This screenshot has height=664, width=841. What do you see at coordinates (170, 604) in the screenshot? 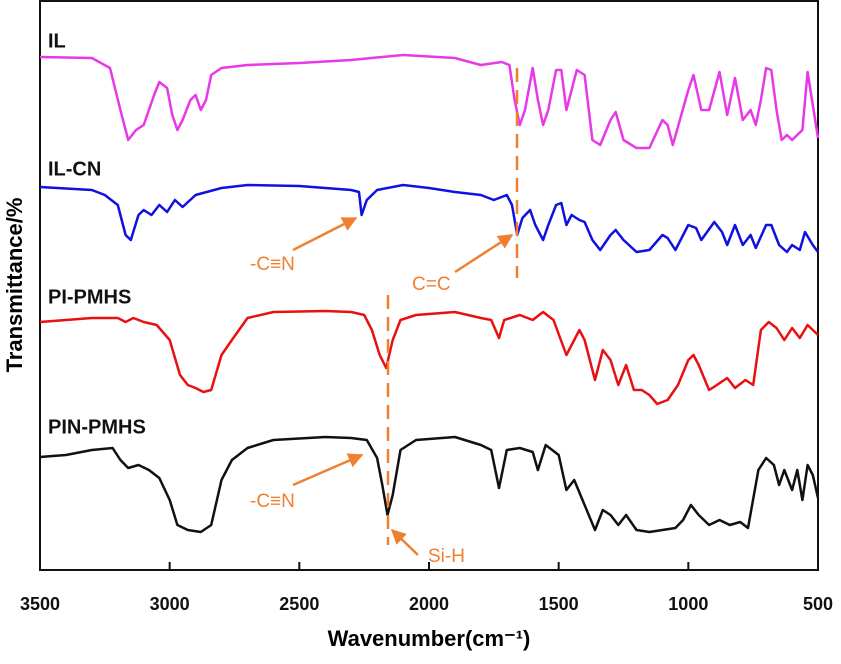
I see `x-tick-label: 3000` at bounding box center [170, 604].